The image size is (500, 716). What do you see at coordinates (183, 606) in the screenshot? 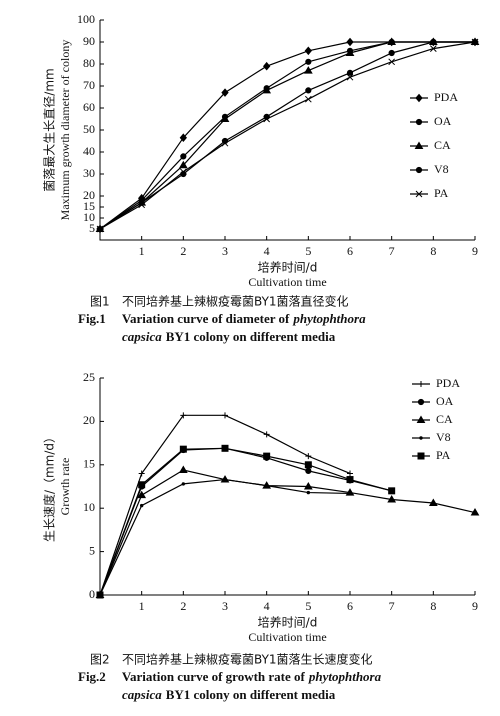
I see `x-tick-label: 2` at bounding box center [183, 606].